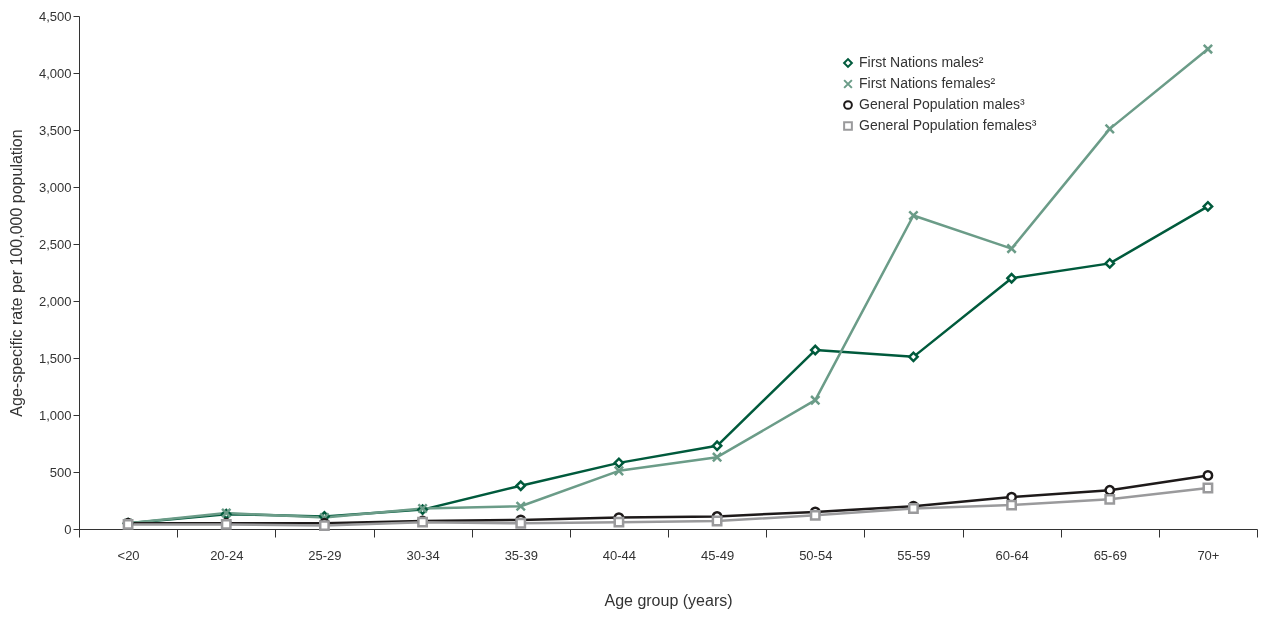 The height and width of the screenshot is (620, 1280). I want to click on x-tick-label: 50-54, so click(816, 555).